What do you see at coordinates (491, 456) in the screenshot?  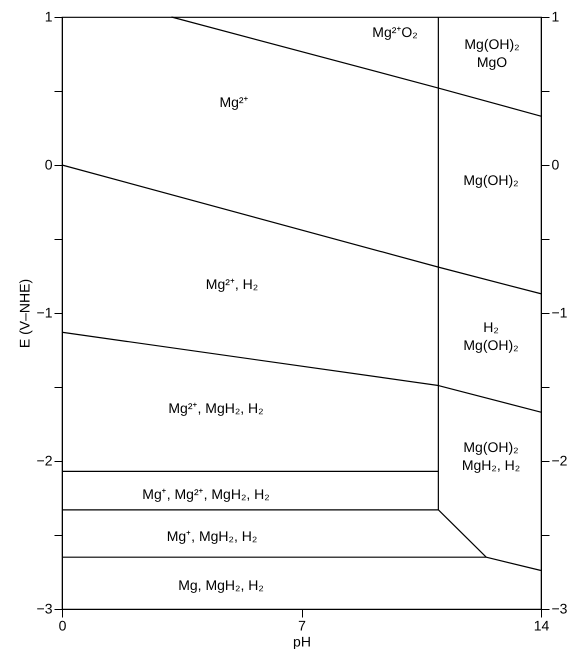 I see `annotation: Mg(OH)₂ MgH₂, H₂` at bounding box center [491, 456].